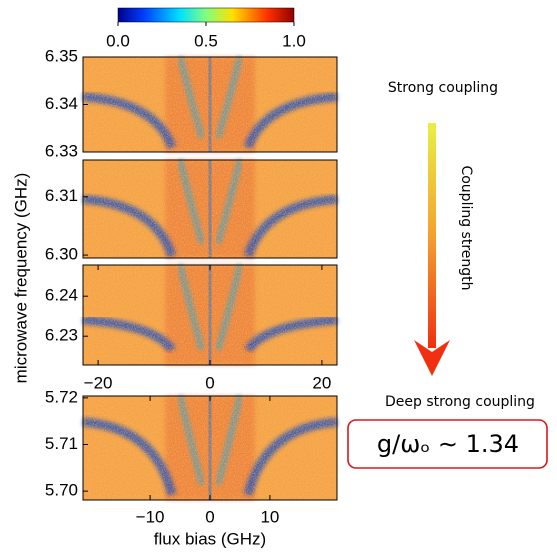 The width and height of the screenshot is (557, 554). Describe the element at coordinates (206, 15) in the screenshot. I see `colorbar` at that location.